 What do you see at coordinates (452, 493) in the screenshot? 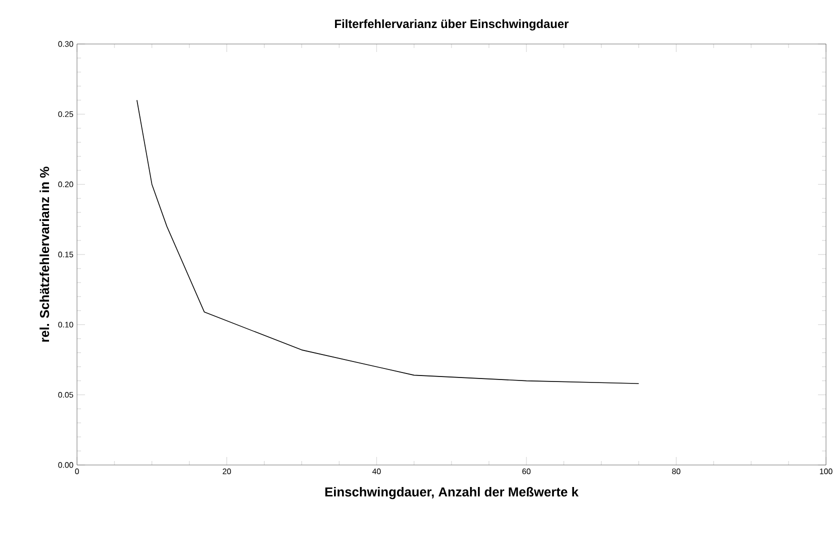
I see `x-axis-title: Einschwingdauer, Anzahl der Meßwerte k` at bounding box center [452, 493].